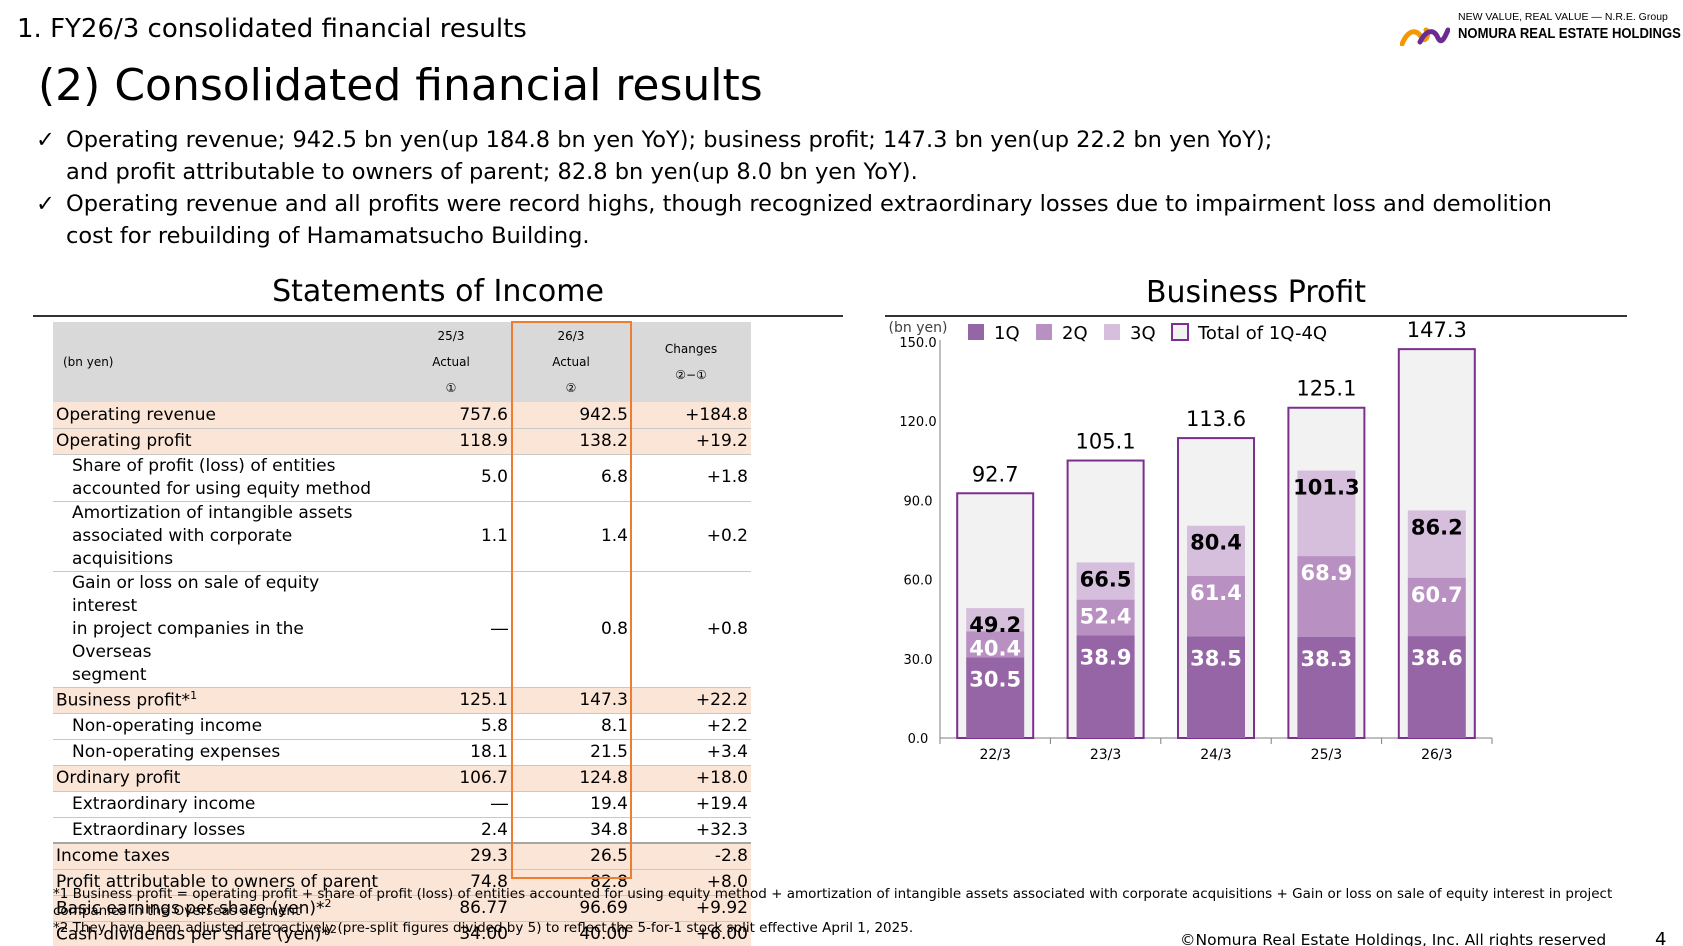 The image size is (1683, 946). Describe the element at coordinates (400, 85) in the screenshot. I see `page-title: (2) Consolidated financial results` at that location.